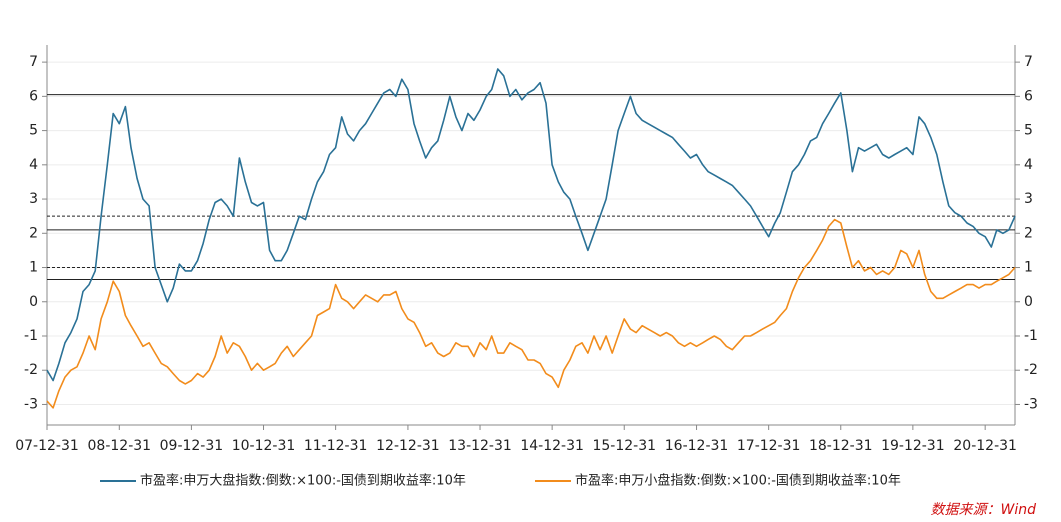 This screenshot has height=522, width=1061. Describe the element at coordinates (480, 446) in the screenshot. I see `x-tick-label: 13-12-31` at that location.